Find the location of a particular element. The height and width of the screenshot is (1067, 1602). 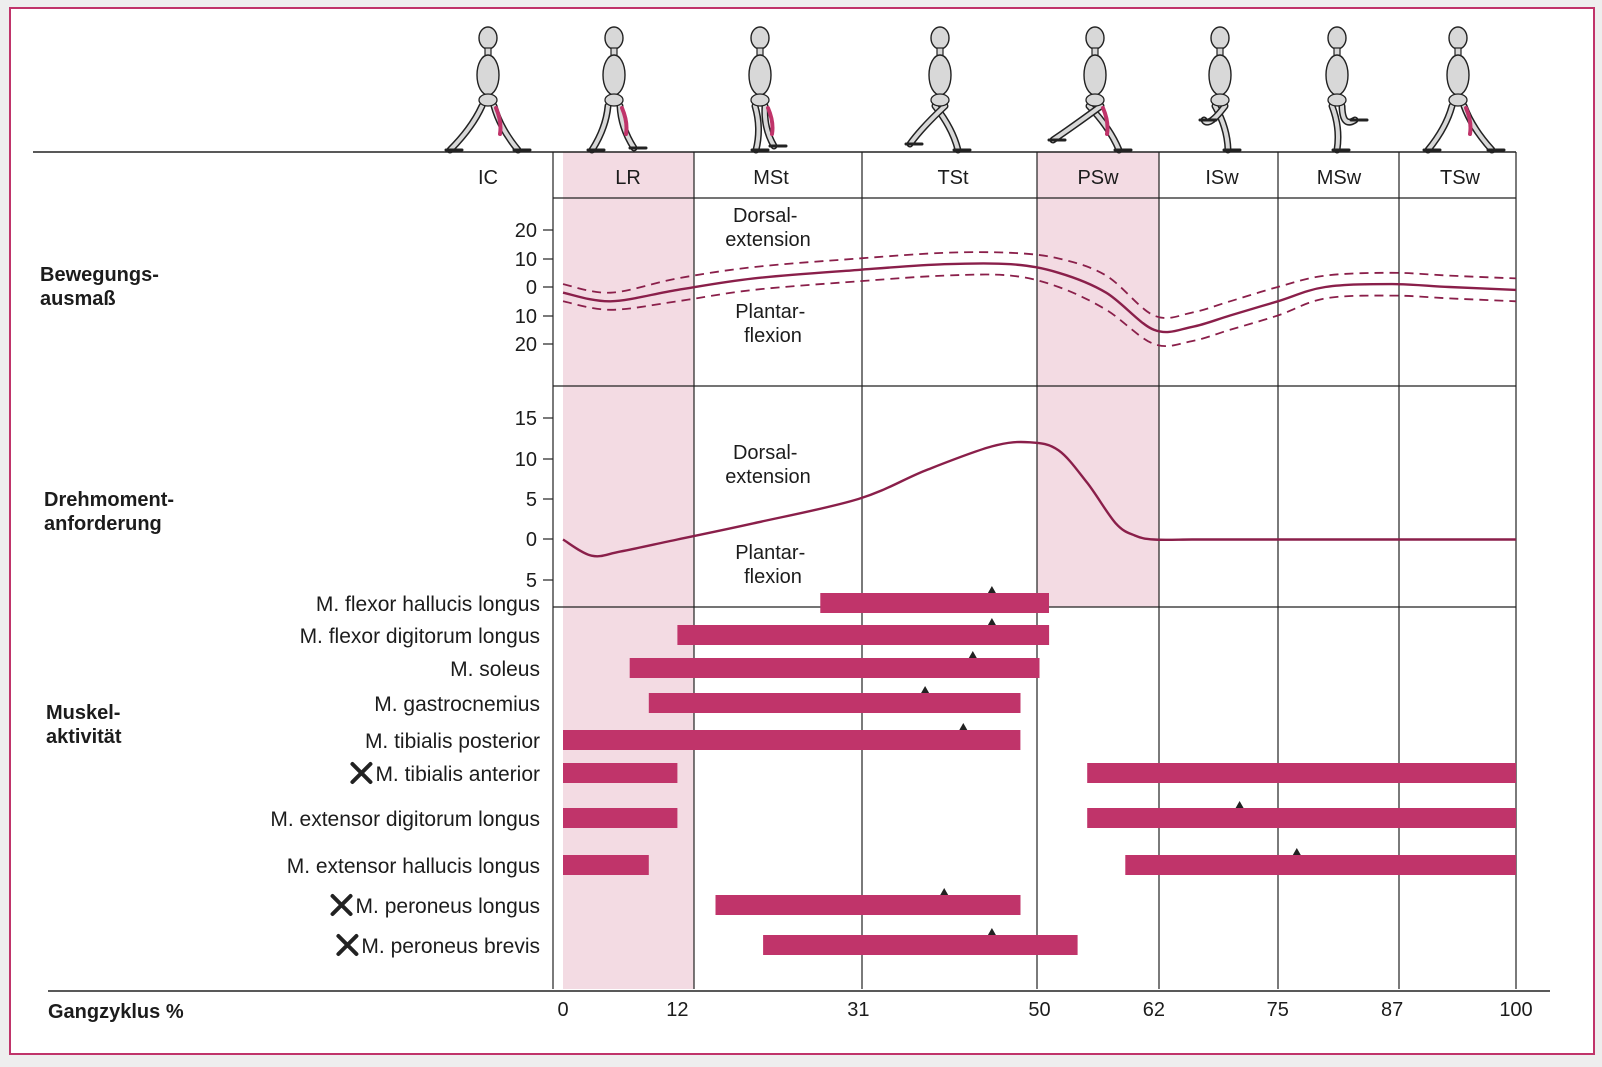

section-label-range-line1: Bewegungs- is located at coordinates (99, 275).